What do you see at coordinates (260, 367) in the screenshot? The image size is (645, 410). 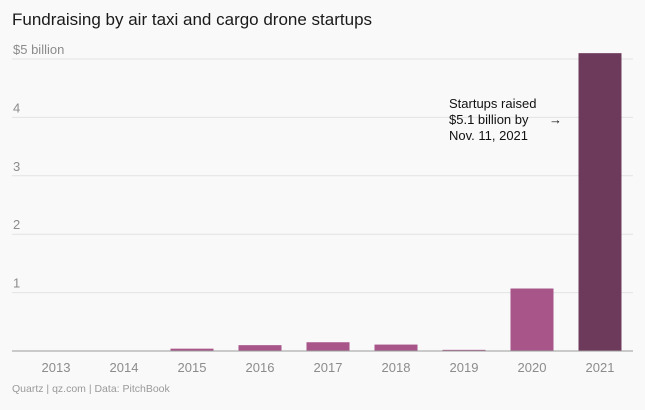 I see `x-tick-label: 2016` at bounding box center [260, 367].